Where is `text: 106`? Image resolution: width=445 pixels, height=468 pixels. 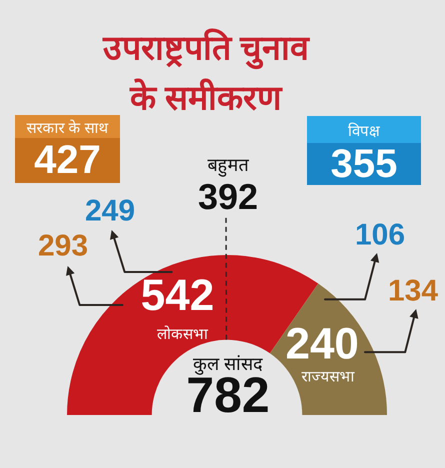
text: 106 is located at coordinates (380, 235).